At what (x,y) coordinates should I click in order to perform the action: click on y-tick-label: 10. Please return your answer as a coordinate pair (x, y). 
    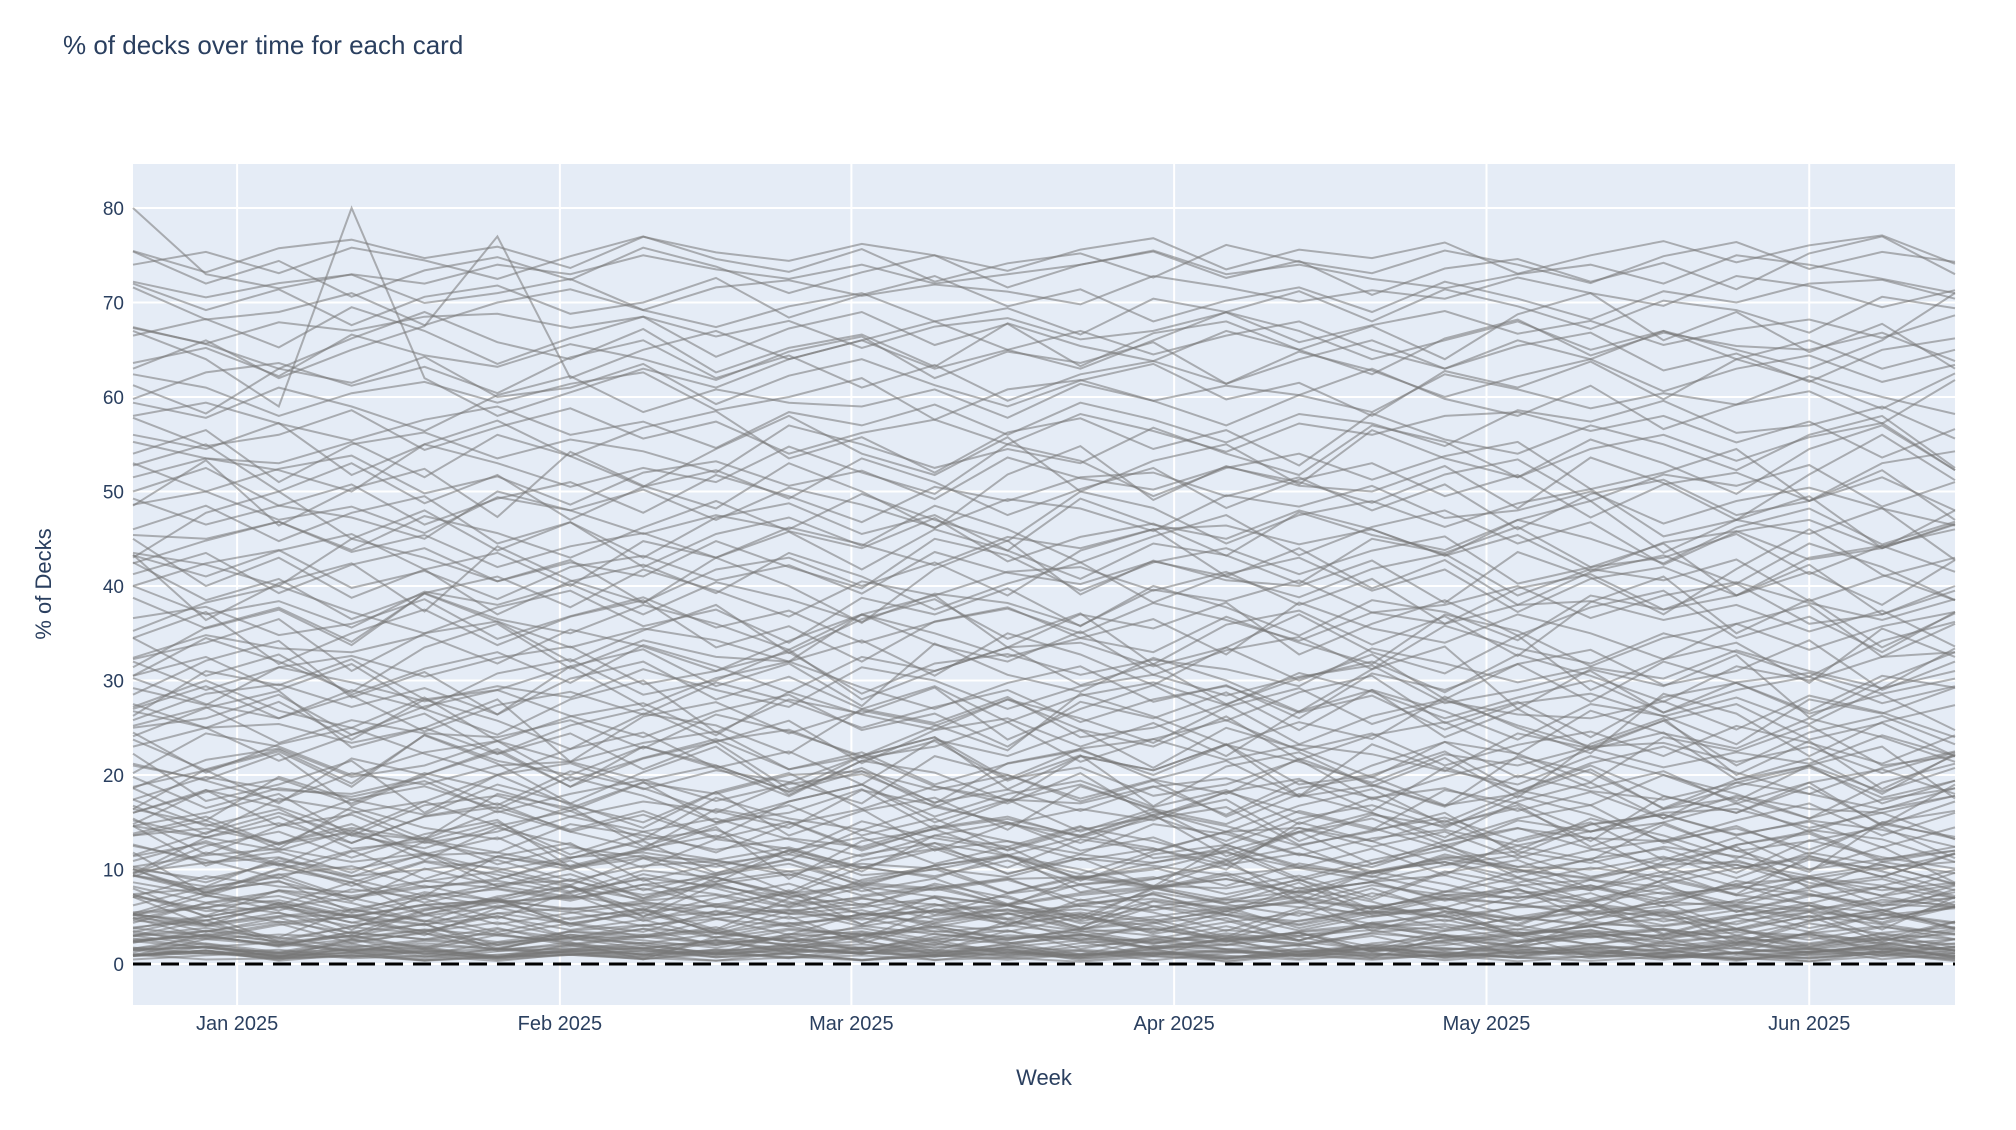
    Looking at the image, I should click on (113, 871).